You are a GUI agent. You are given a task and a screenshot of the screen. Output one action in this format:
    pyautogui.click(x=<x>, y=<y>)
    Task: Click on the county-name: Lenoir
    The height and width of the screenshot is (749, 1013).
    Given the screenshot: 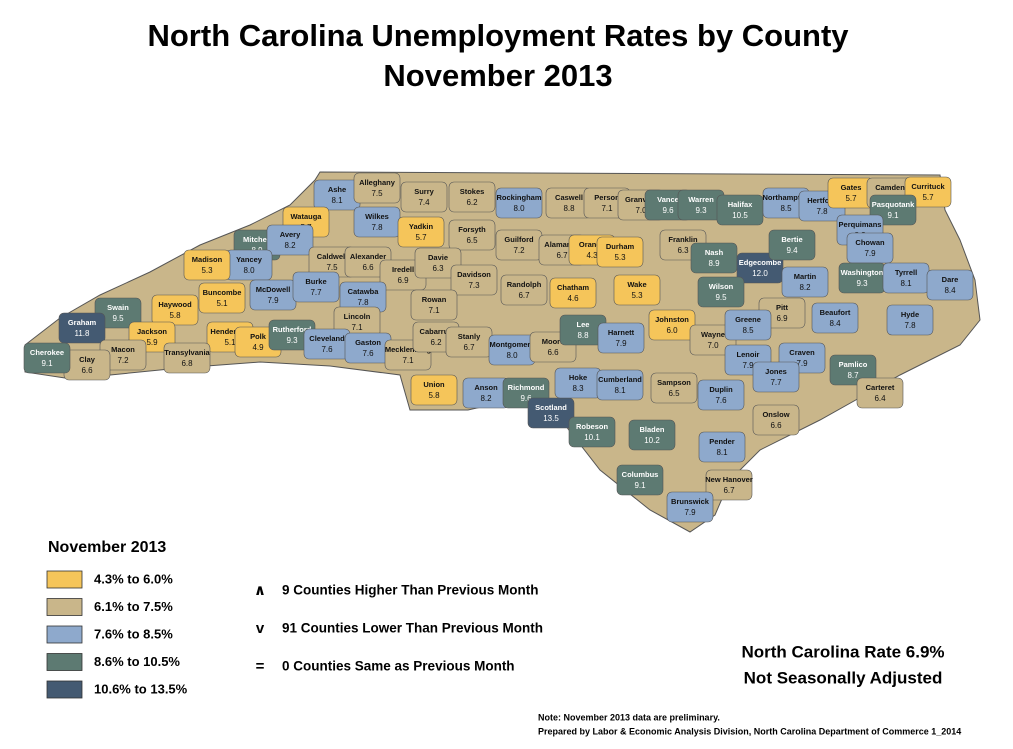 What is the action you would take?
    pyautogui.click(x=748, y=354)
    